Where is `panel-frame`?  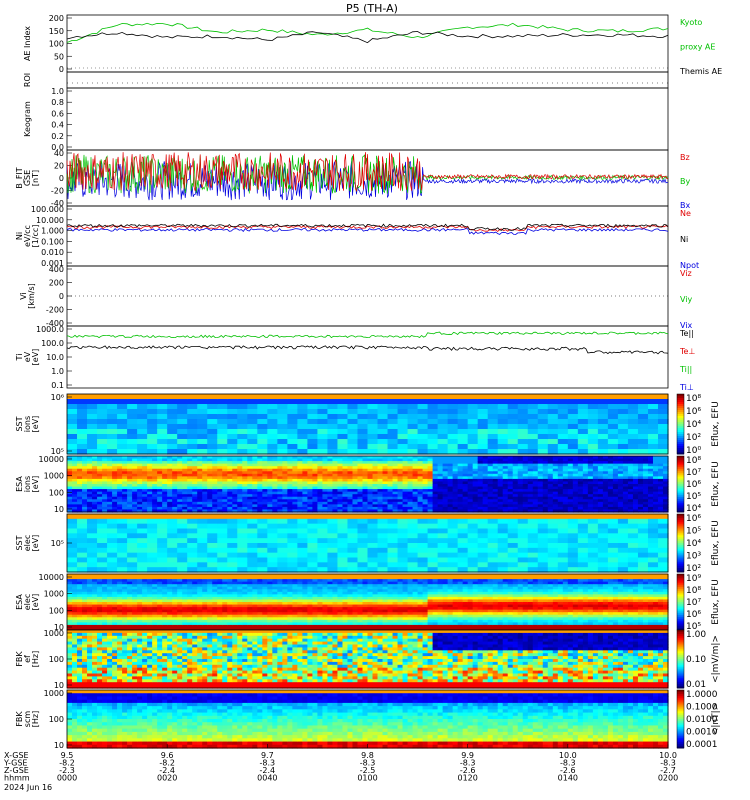 panel-frame is located at coordinates (367, 484).